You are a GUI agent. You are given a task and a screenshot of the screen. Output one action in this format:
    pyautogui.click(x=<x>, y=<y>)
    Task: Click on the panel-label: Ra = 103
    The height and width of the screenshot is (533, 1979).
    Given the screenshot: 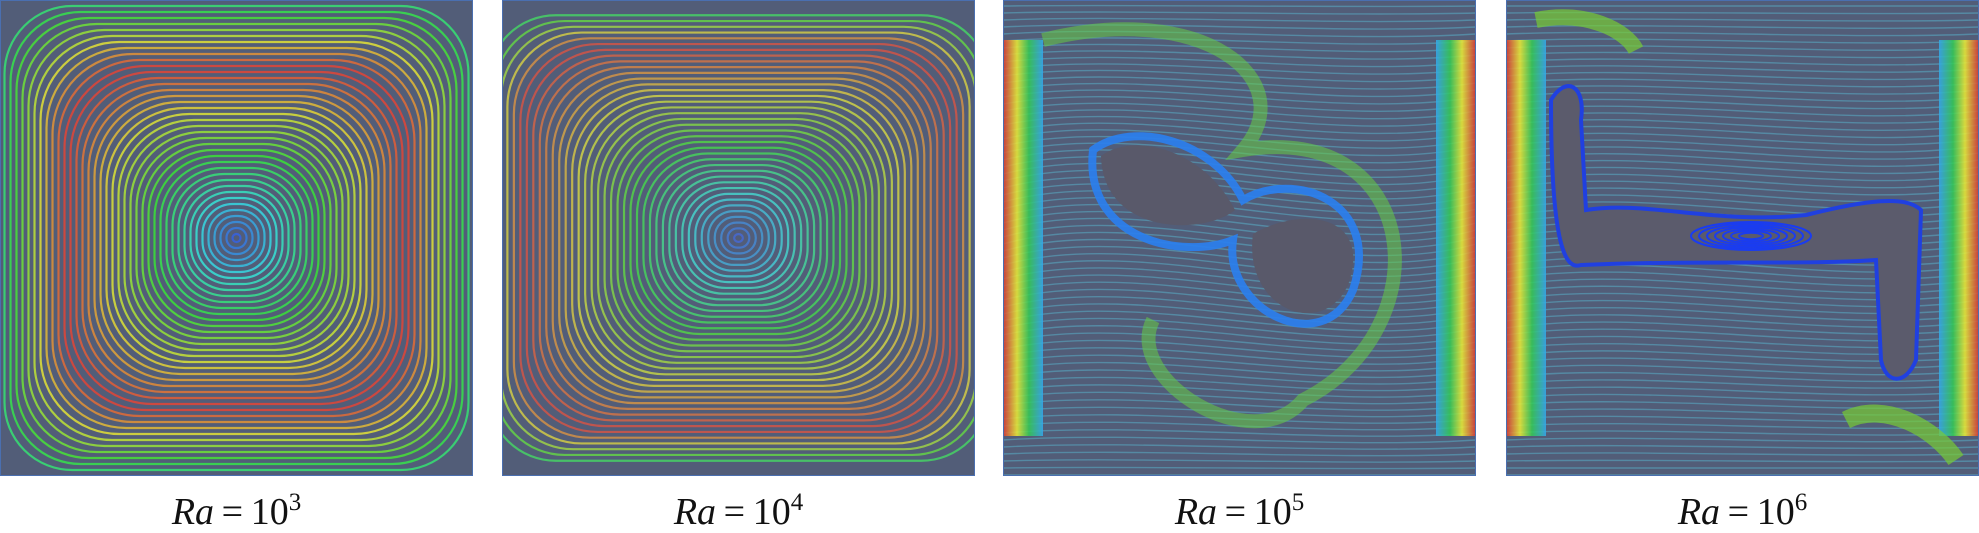 What is the action you would take?
    pyautogui.click(x=236, y=512)
    